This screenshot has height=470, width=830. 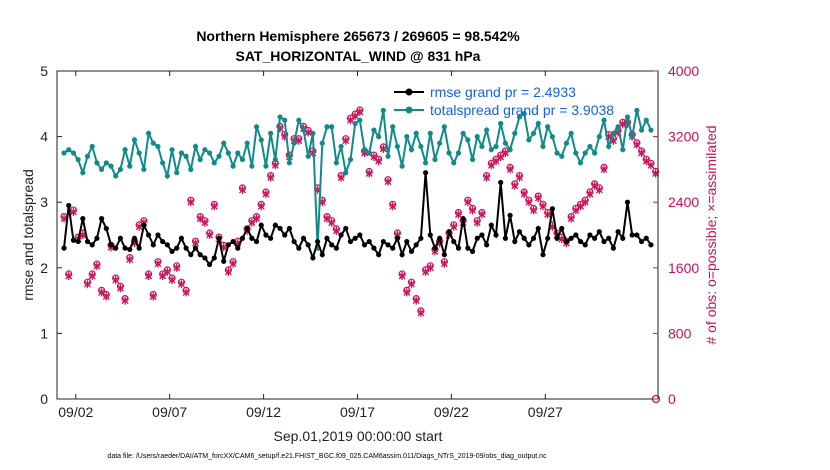 What do you see at coordinates (28, 235) in the screenshot?
I see `y-axis-label: rmse and totalspread` at bounding box center [28, 235].